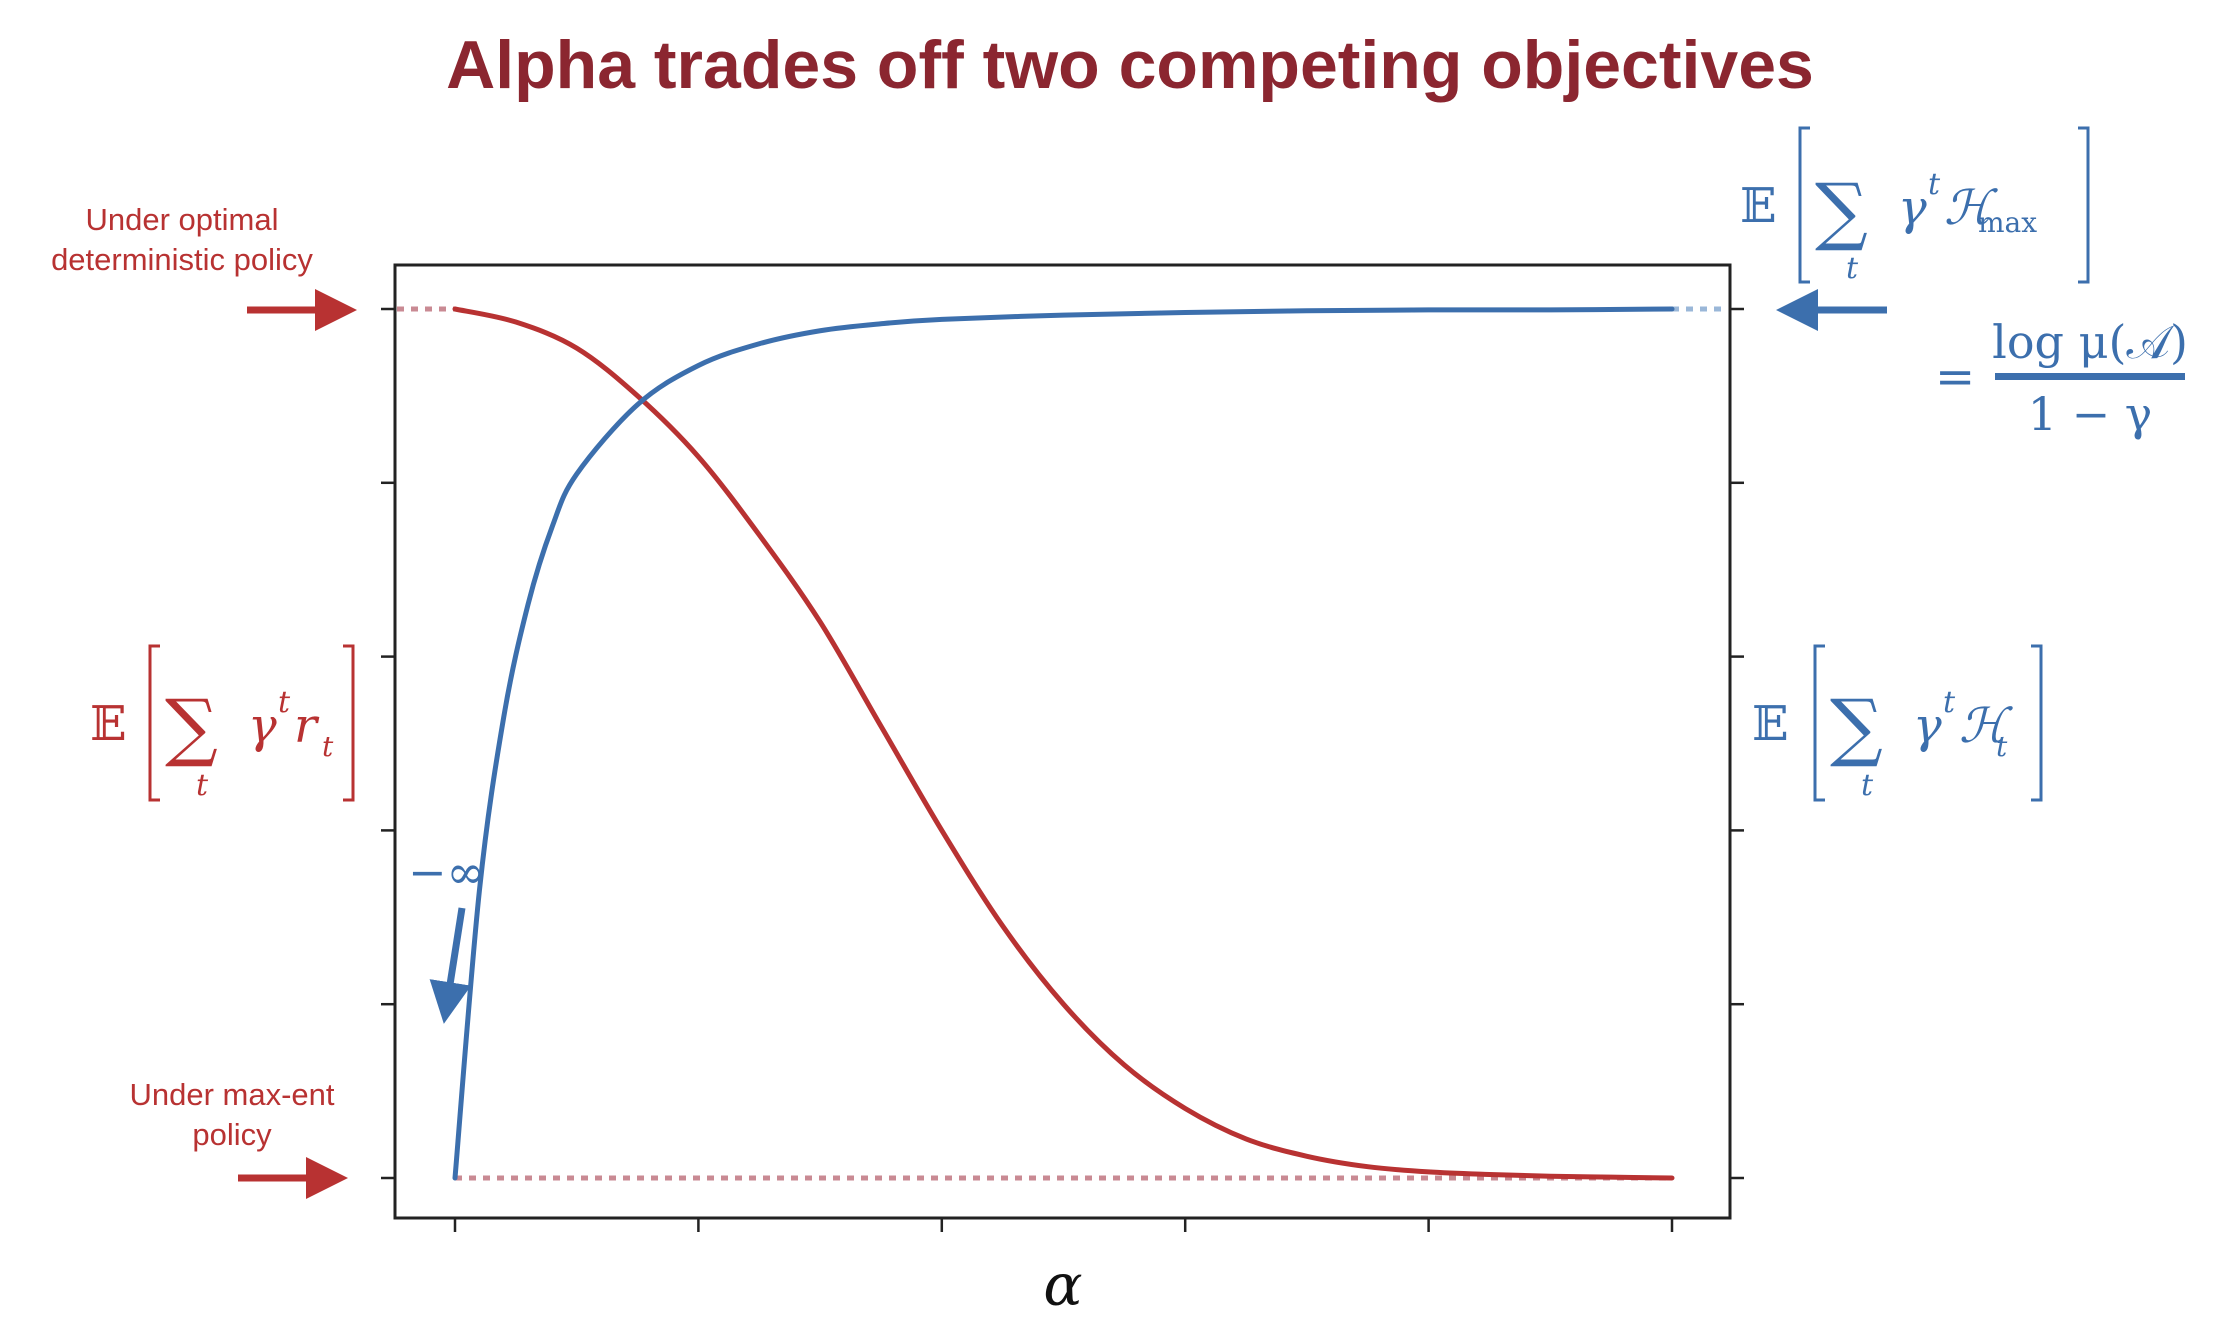 The width and height of the screenshot is (2218, 1320). What do you see at coordinates (446, 872) in the screenshot?
I see `neg-infinity-label: −∞` at bounding box center [446, 872].